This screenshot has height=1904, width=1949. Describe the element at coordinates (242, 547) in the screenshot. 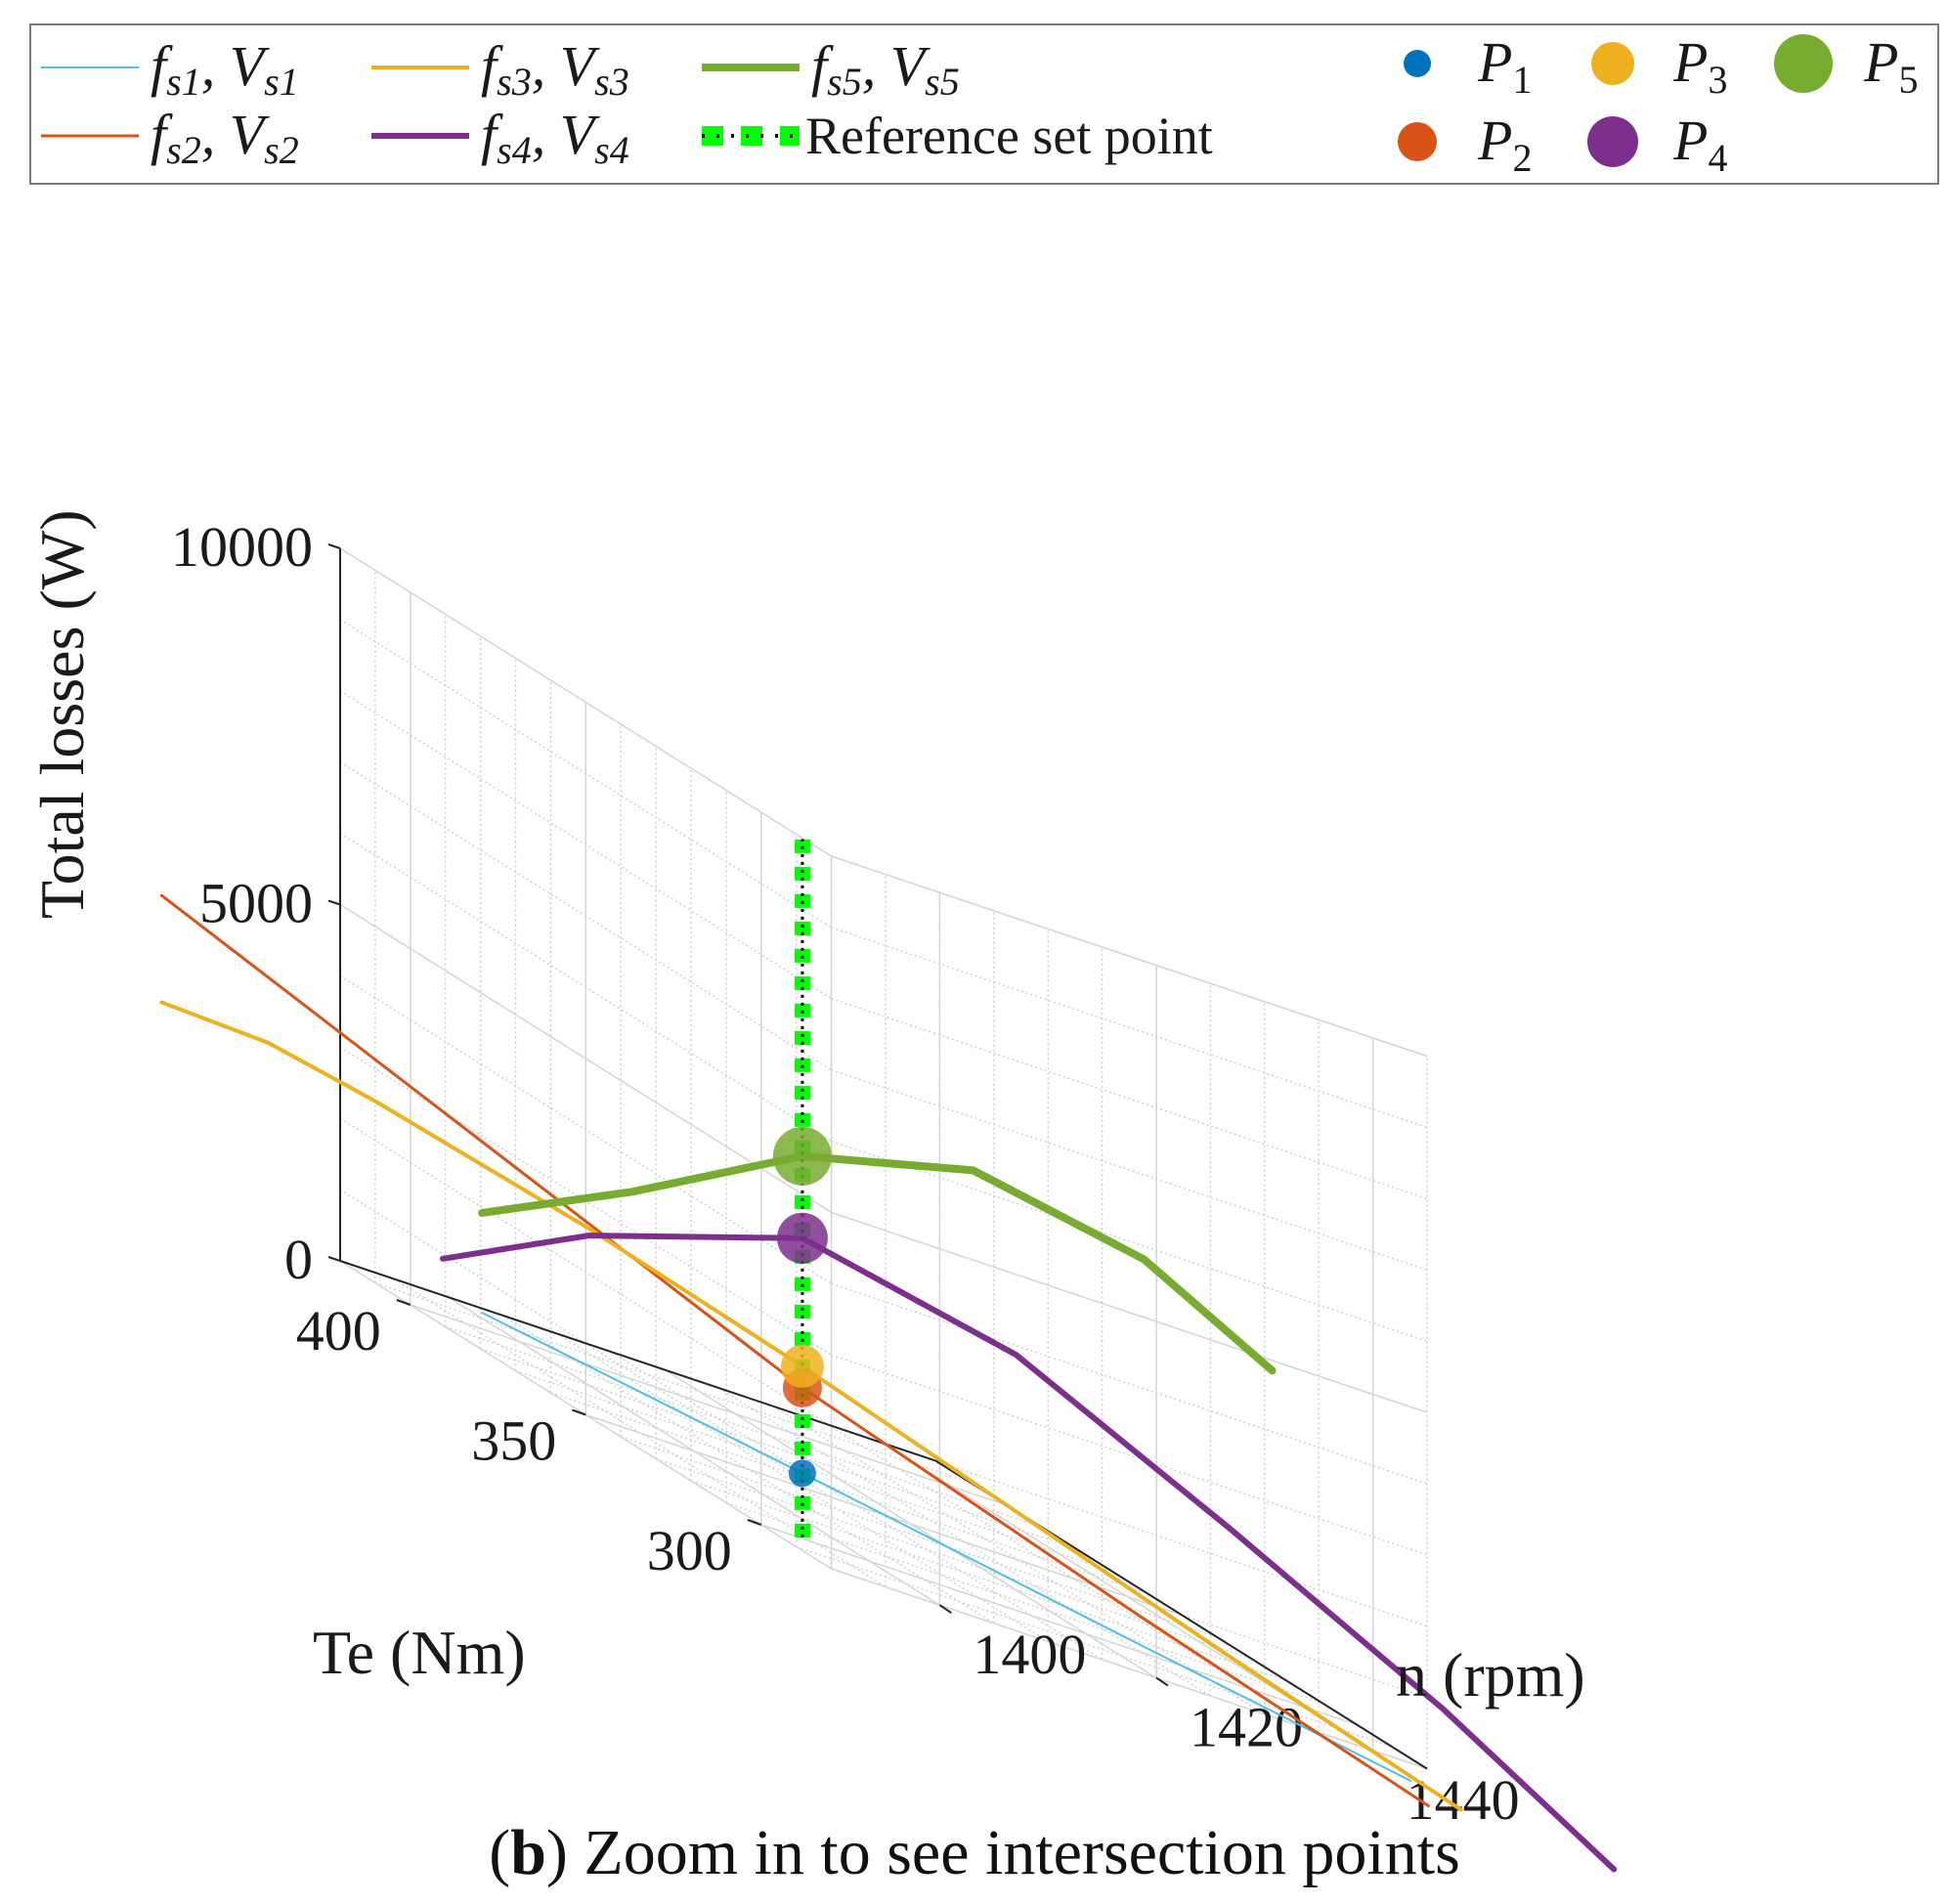

I see `z-tick-label: 10000` at that location.